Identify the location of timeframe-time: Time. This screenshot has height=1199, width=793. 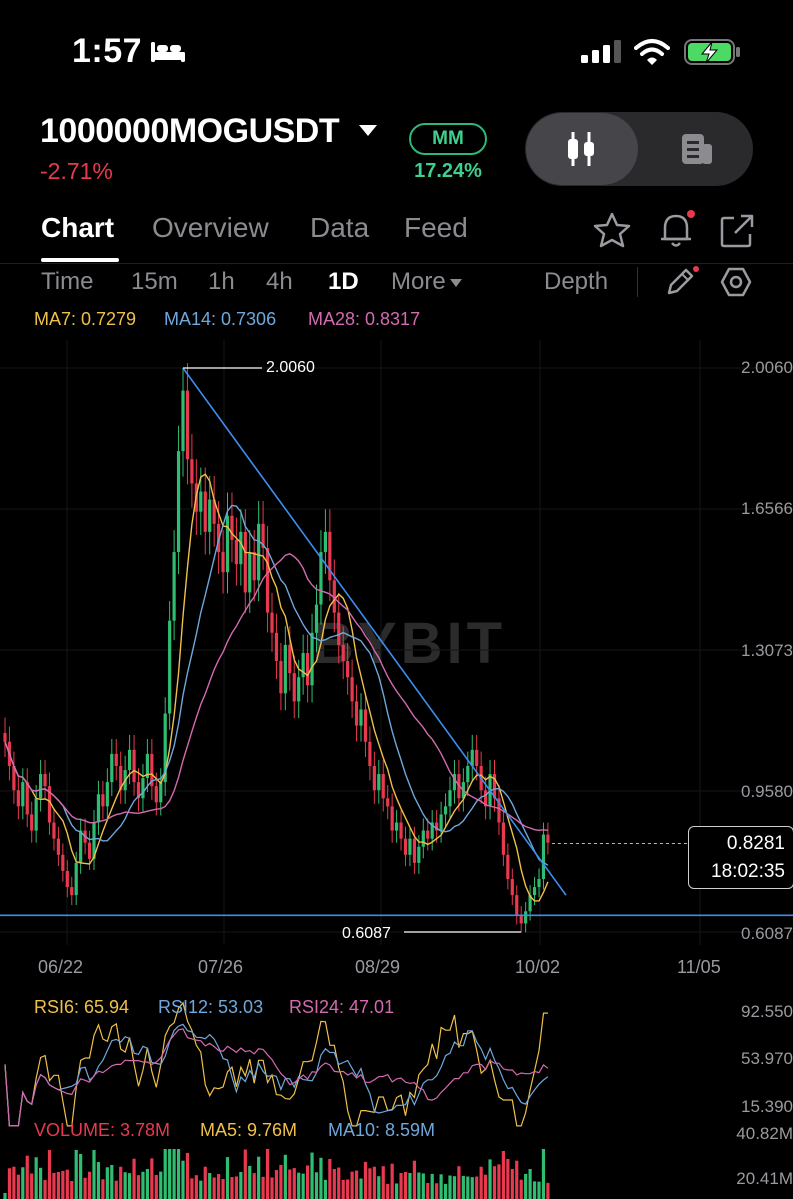
(67, 281).